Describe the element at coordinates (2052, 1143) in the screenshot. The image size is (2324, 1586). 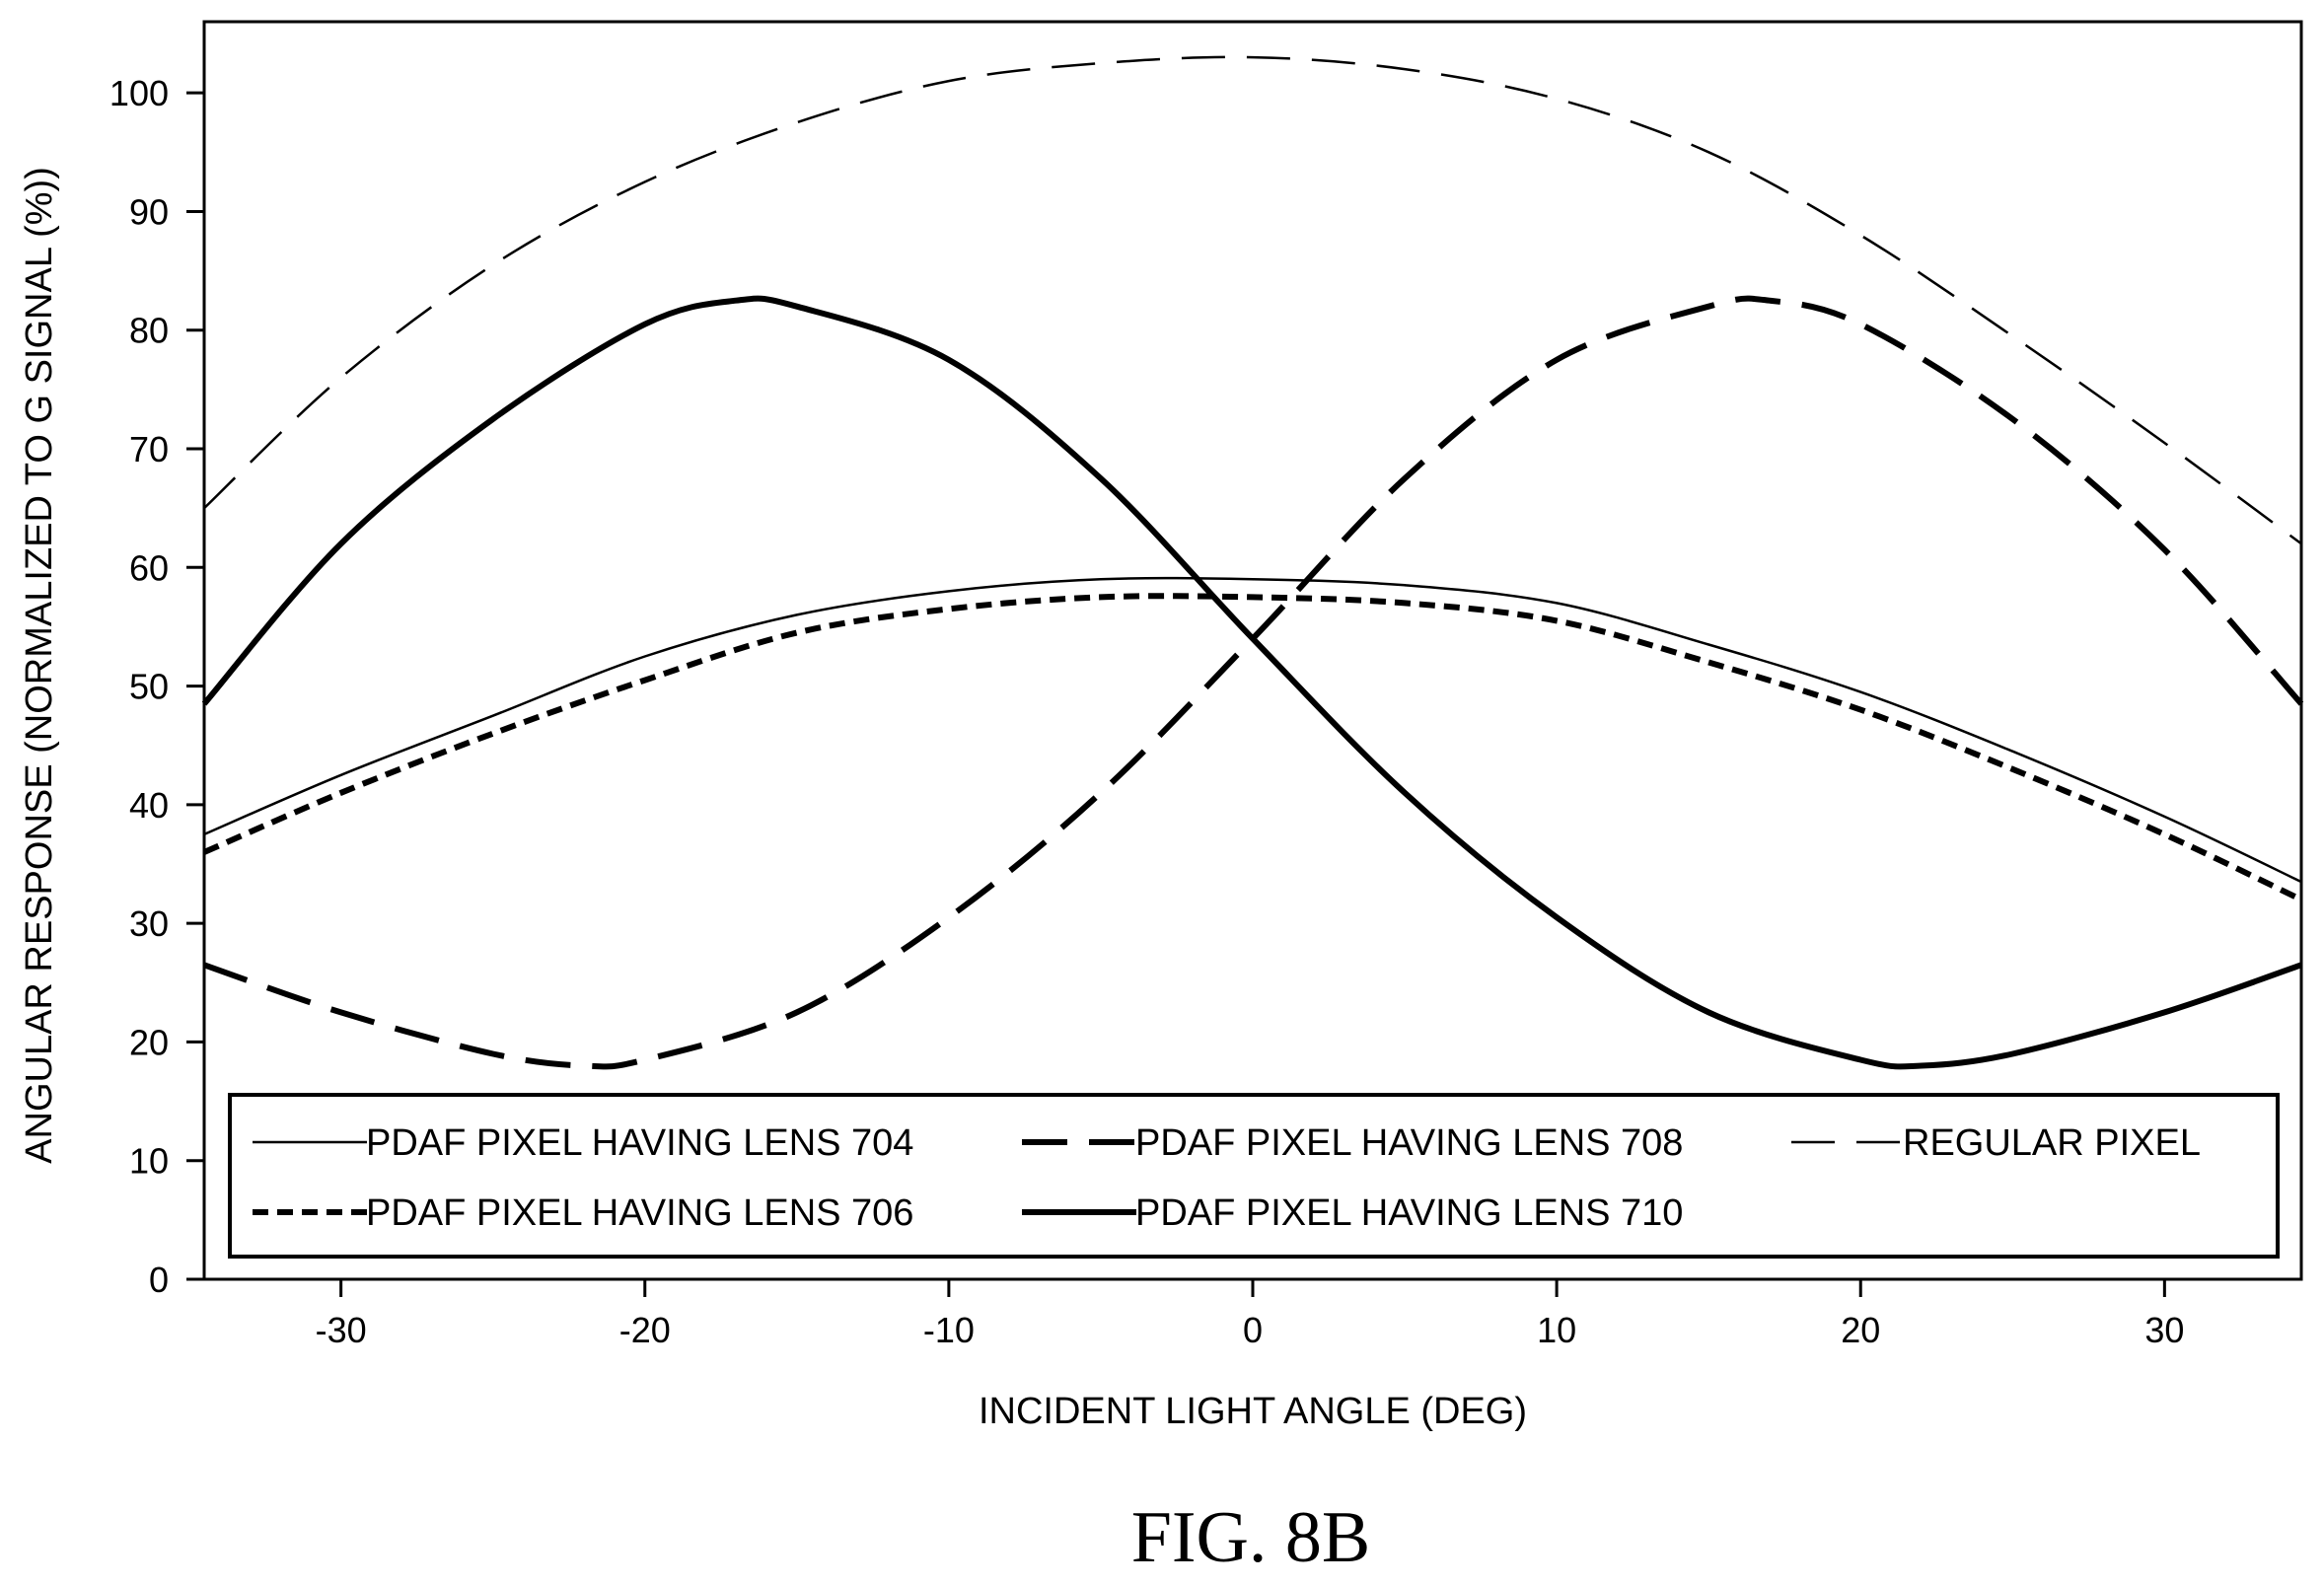
I see `legend-label: REGULAR PIXEL` at that location.